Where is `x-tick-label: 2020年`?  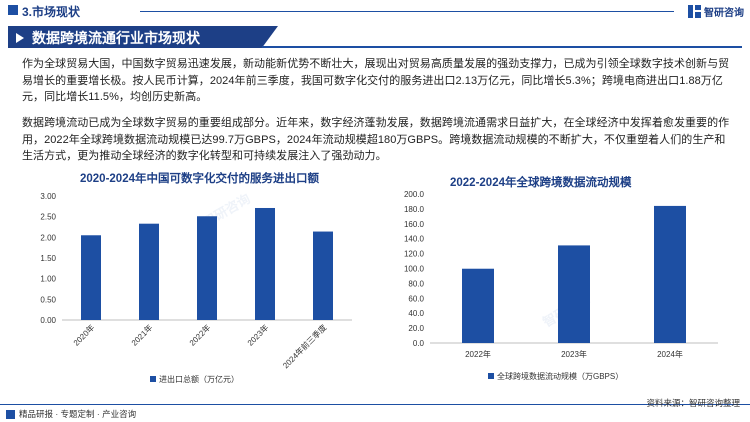 x-tick-label: 2020年 is located at coordinates (83, 334).